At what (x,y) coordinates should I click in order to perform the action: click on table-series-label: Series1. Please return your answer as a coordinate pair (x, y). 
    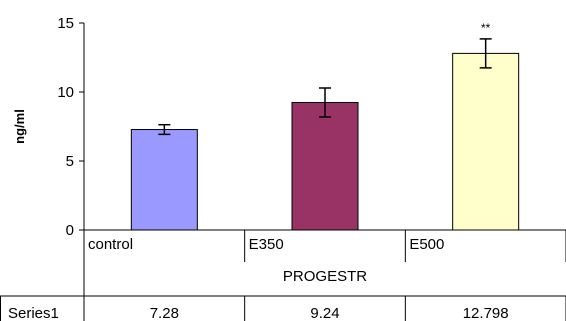
    Looking at the image, I should click on (33, 313).